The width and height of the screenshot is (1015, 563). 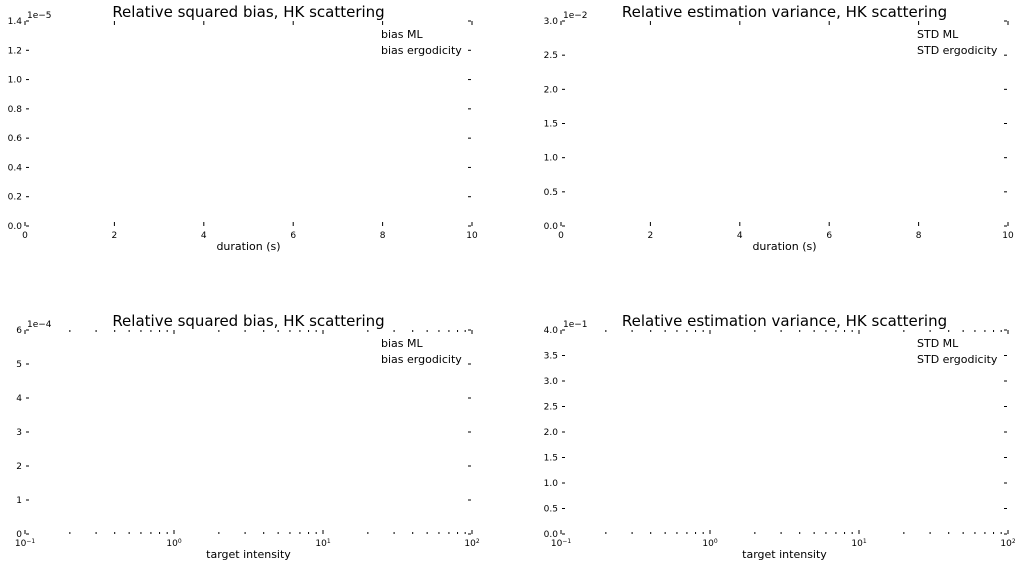 What do you see at coordinates (39, 16) in the screenshot?
I see `y-offset-text: 1e−5` at bounding box center [39, 16].